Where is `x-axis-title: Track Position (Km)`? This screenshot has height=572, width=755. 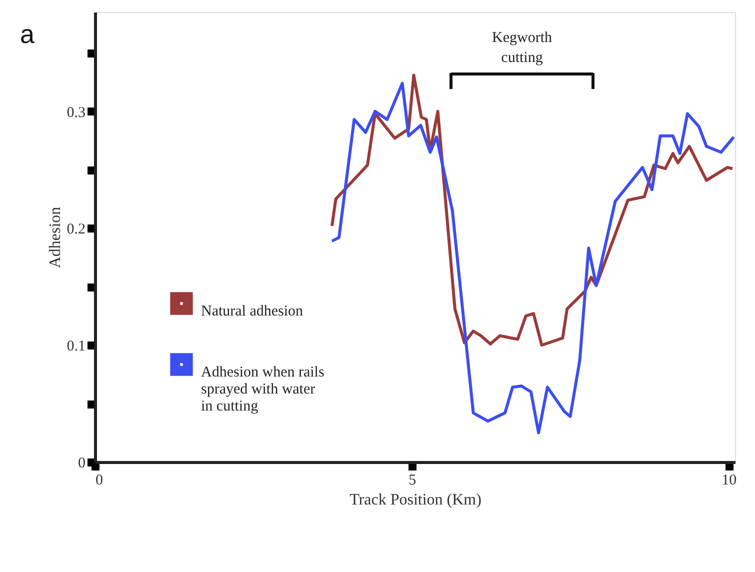
x-axis-title: Track Position (Km) is located at coordinates (416, 500).